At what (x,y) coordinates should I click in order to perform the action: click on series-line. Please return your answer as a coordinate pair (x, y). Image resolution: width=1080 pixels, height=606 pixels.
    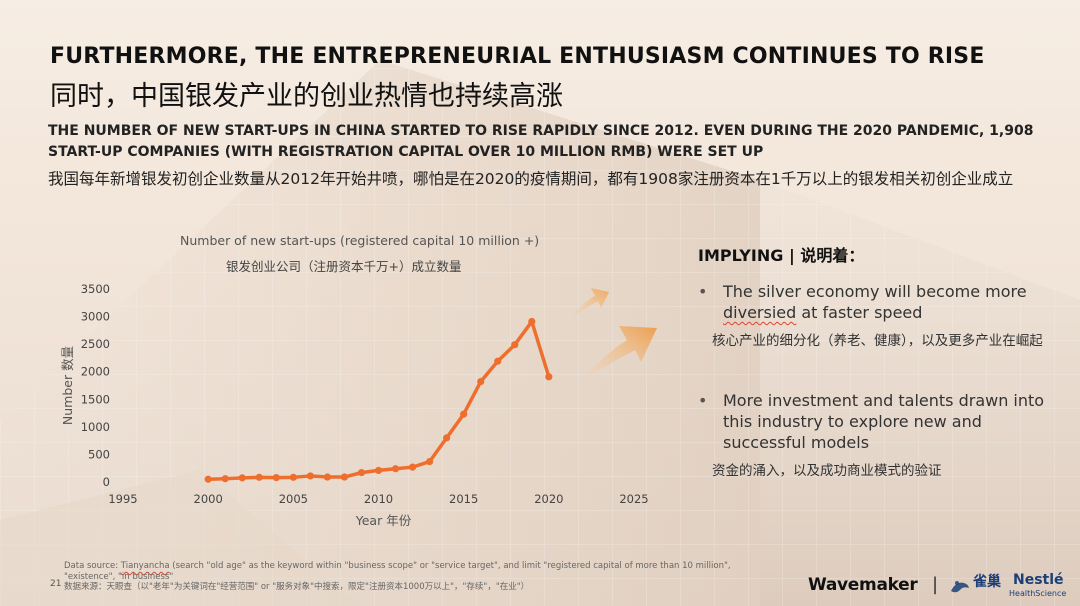
    Looking at the image, I should click on (378, 400).